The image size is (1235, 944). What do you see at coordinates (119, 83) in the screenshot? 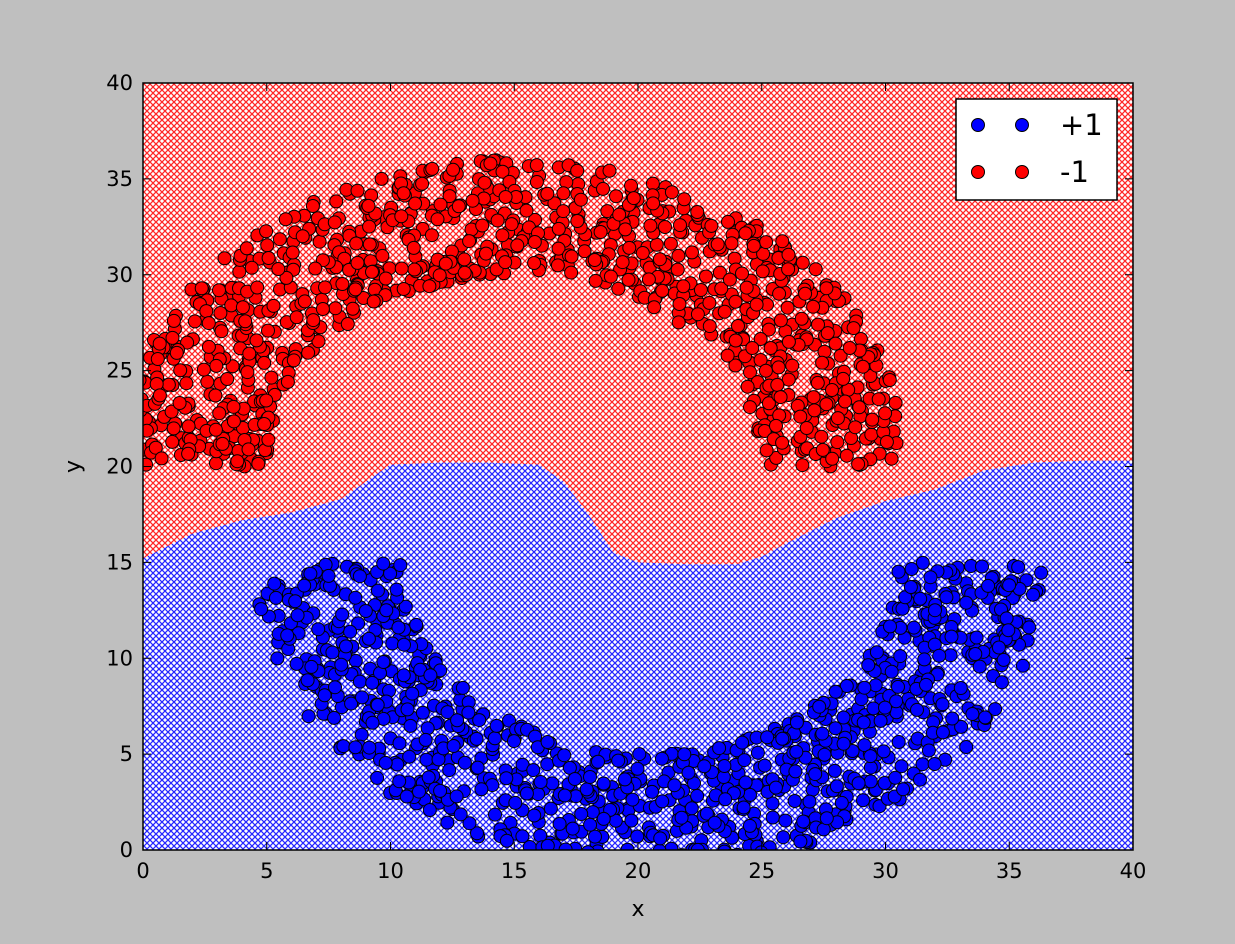
I see `y-tick-label: 40` at bounding box center [119, 83].